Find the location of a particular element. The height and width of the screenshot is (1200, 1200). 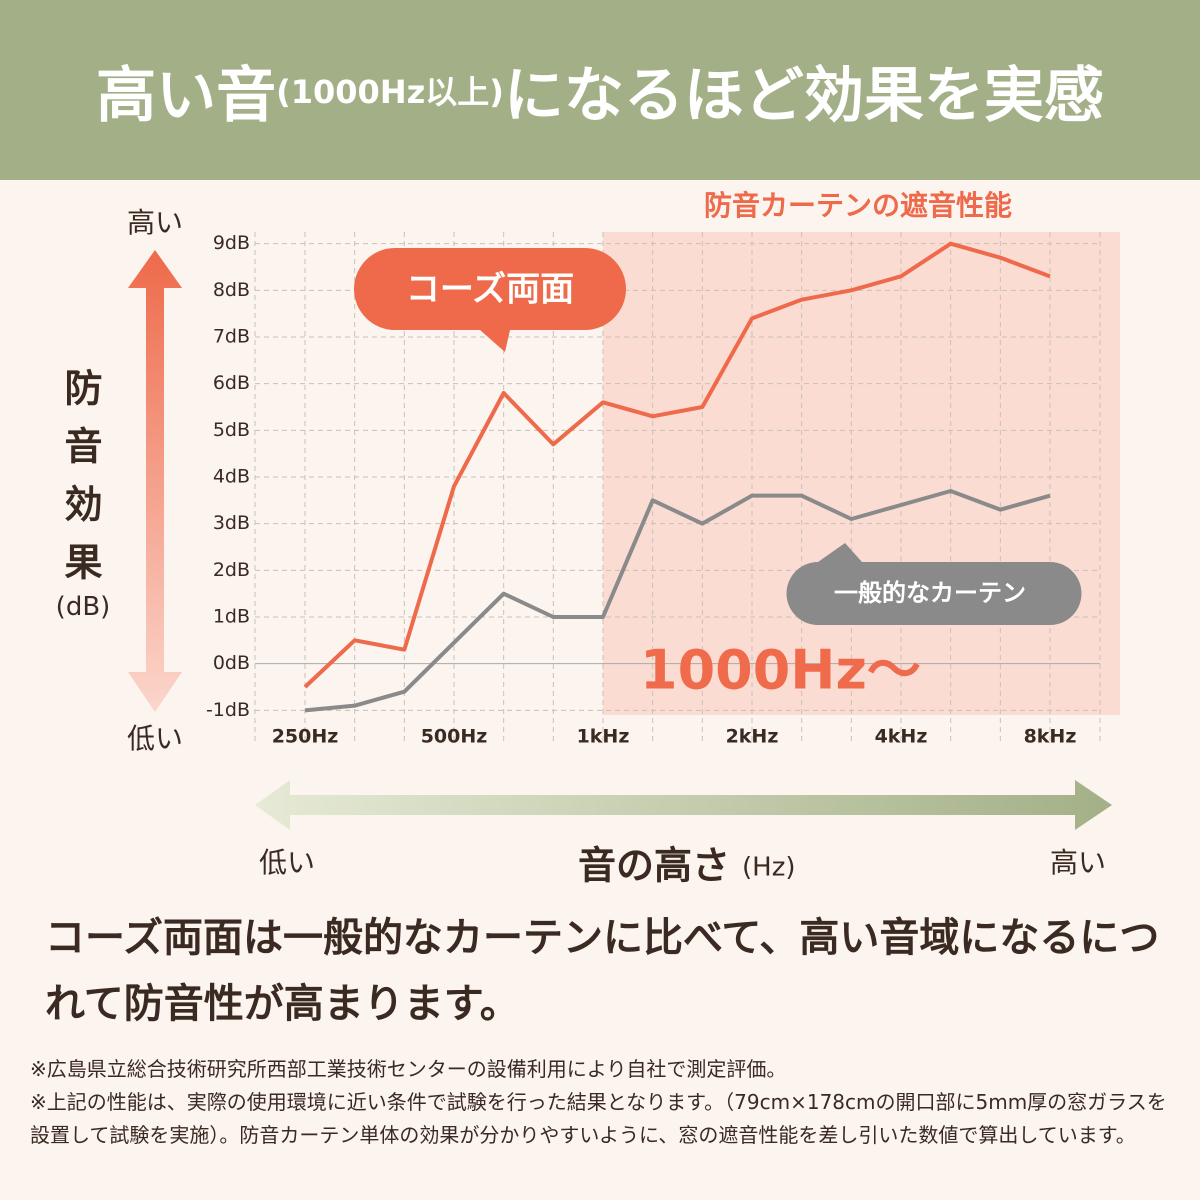

y-tick-label: -1dB is located at coordinates (228, 710).